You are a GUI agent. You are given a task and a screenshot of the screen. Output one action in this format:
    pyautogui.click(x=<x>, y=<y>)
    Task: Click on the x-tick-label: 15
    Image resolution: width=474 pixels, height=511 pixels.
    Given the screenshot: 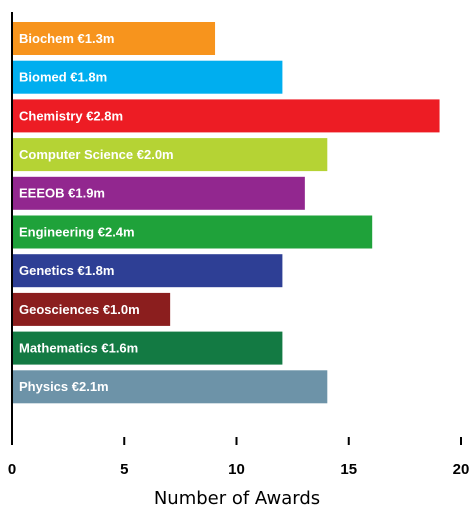 What is the action you would take?
    pyautogui.click(x=348, y=469)
    